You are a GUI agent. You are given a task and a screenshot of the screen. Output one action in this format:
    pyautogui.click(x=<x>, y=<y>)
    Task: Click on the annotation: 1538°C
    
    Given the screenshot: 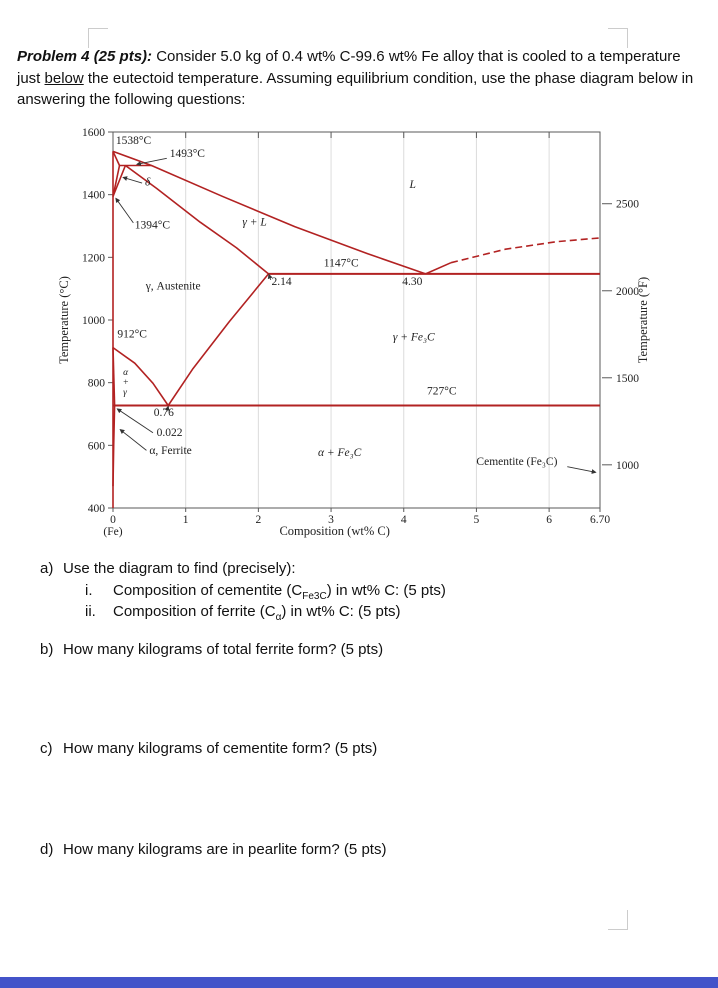 What is the action you would take?
    pyautogui.click(x=134, y=141)
    